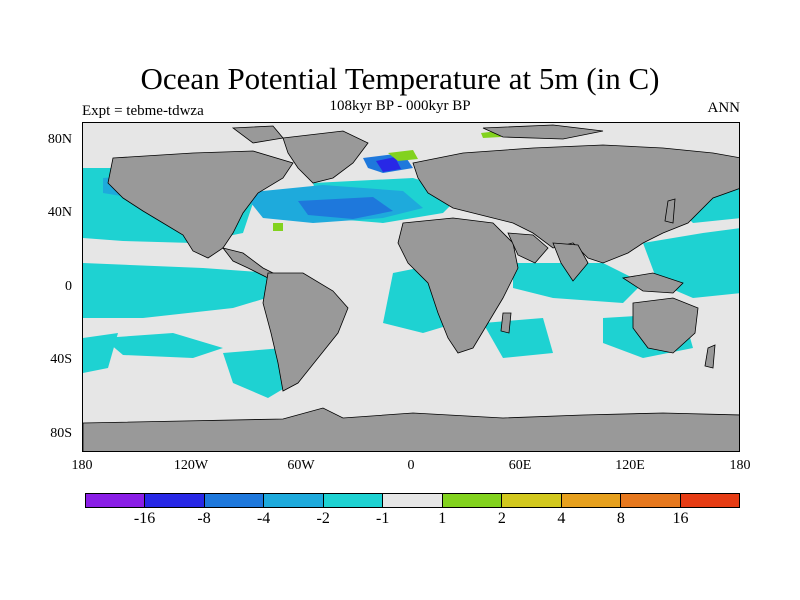 The height and width of the screenshot is (600, 800). I want to click on season-label: ANN, so click(724, 108).